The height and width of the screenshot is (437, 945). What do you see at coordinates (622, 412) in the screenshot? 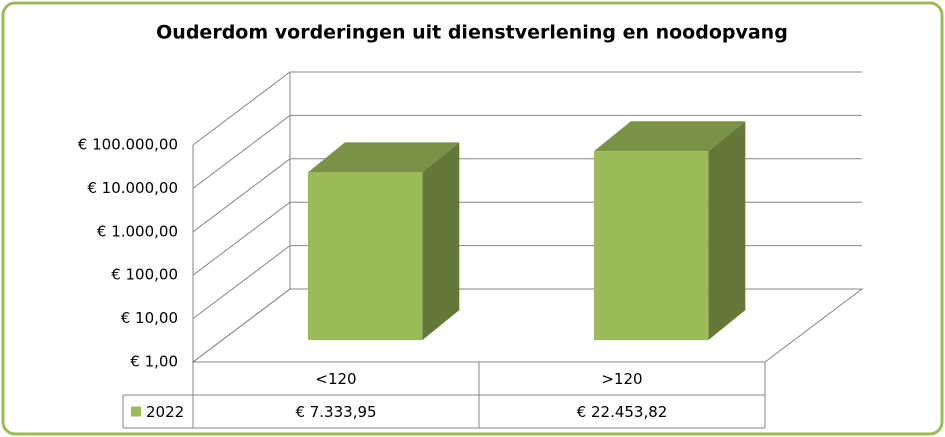
I see `value-label: € 22.453,82` at bounding box center [622, 412].